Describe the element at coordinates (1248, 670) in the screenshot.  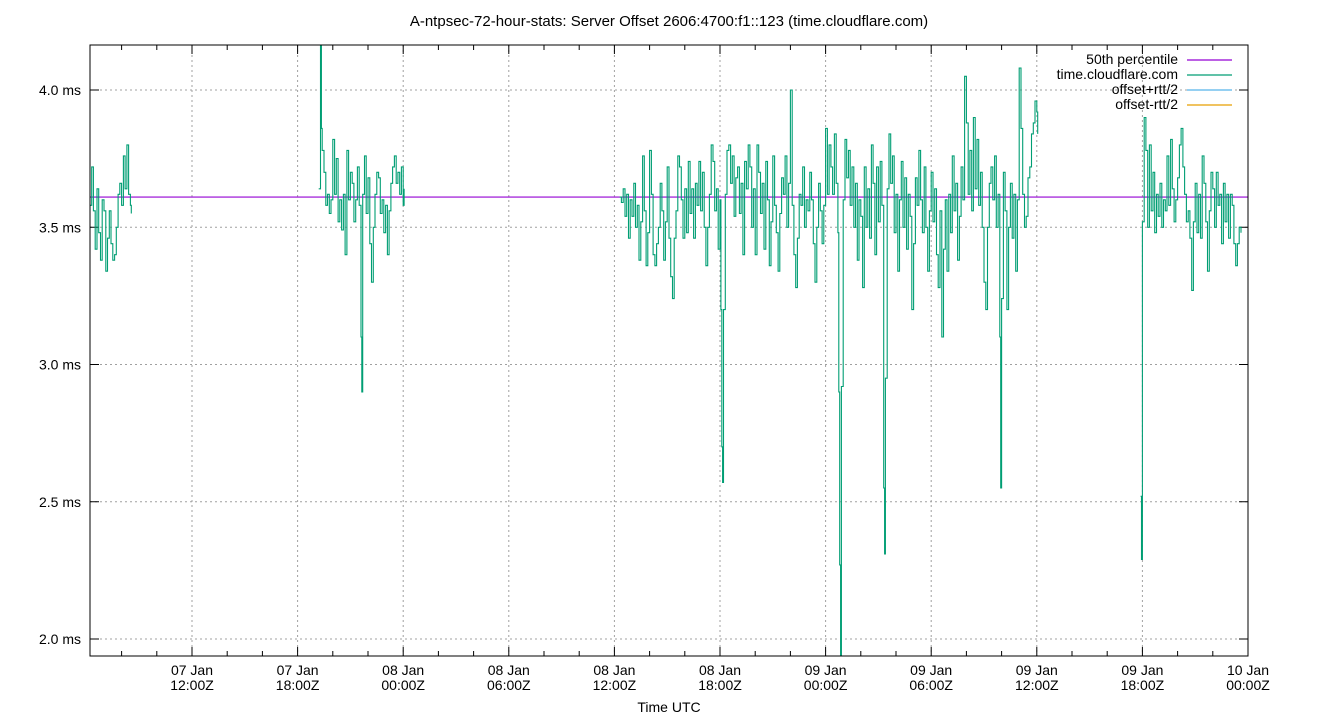
I see `x-tick-label-date: 10 Jan` at that location.